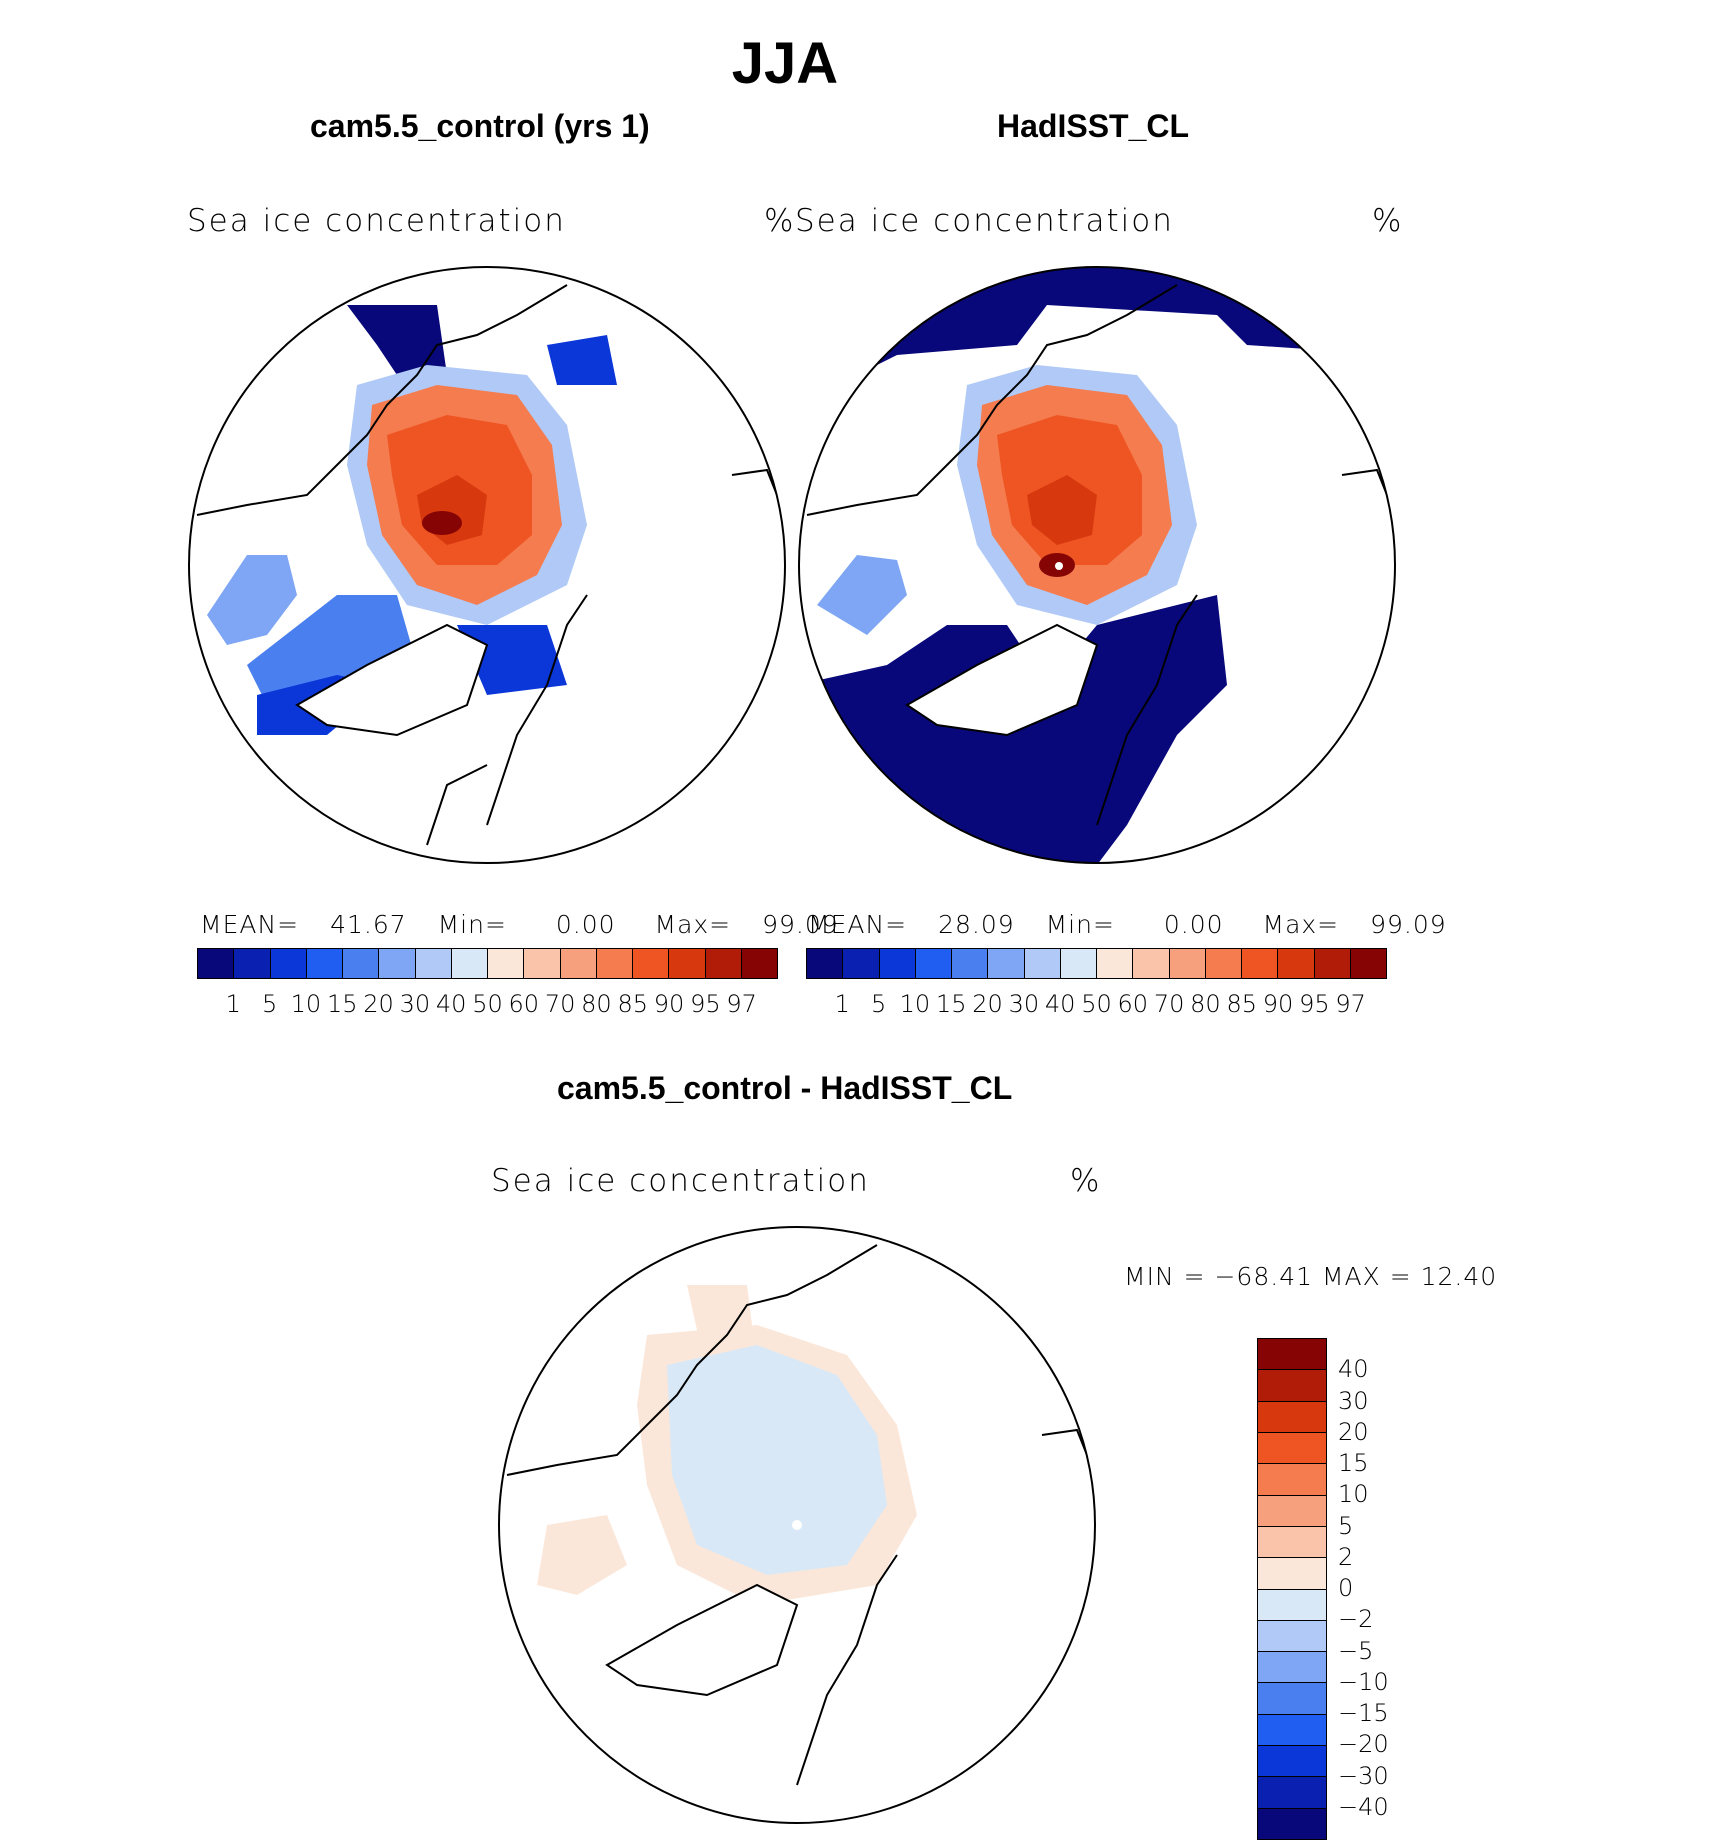 The height and width of the screenshot is (1840, 1710). I want to click on unit-label-diff: %, so click(1086, 1181).